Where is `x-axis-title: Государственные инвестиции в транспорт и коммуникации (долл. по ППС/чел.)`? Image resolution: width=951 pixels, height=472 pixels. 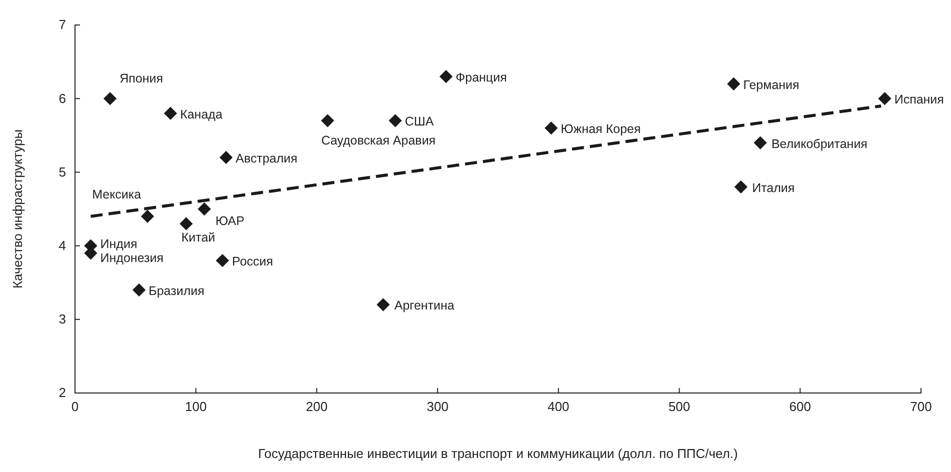
x-axis-title: Государственные инвестиции в транспорт и коммуникации (долл. по ППС/чел.) is located at coordinates (498, 453).